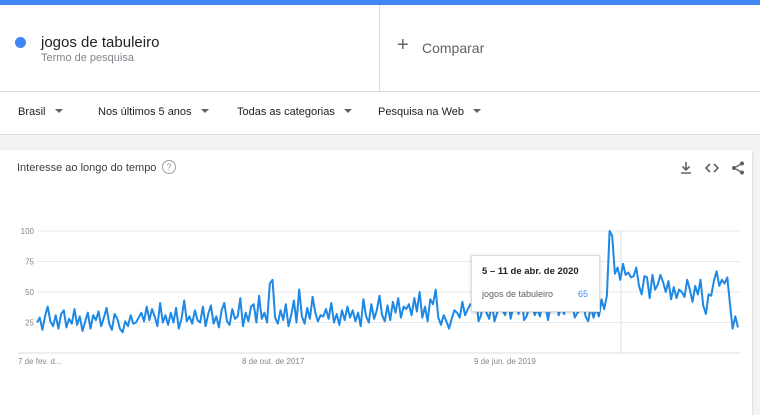 This screenshot has height=415, width=760. I want to click on compare-label: Comparar, so click(453, 48).